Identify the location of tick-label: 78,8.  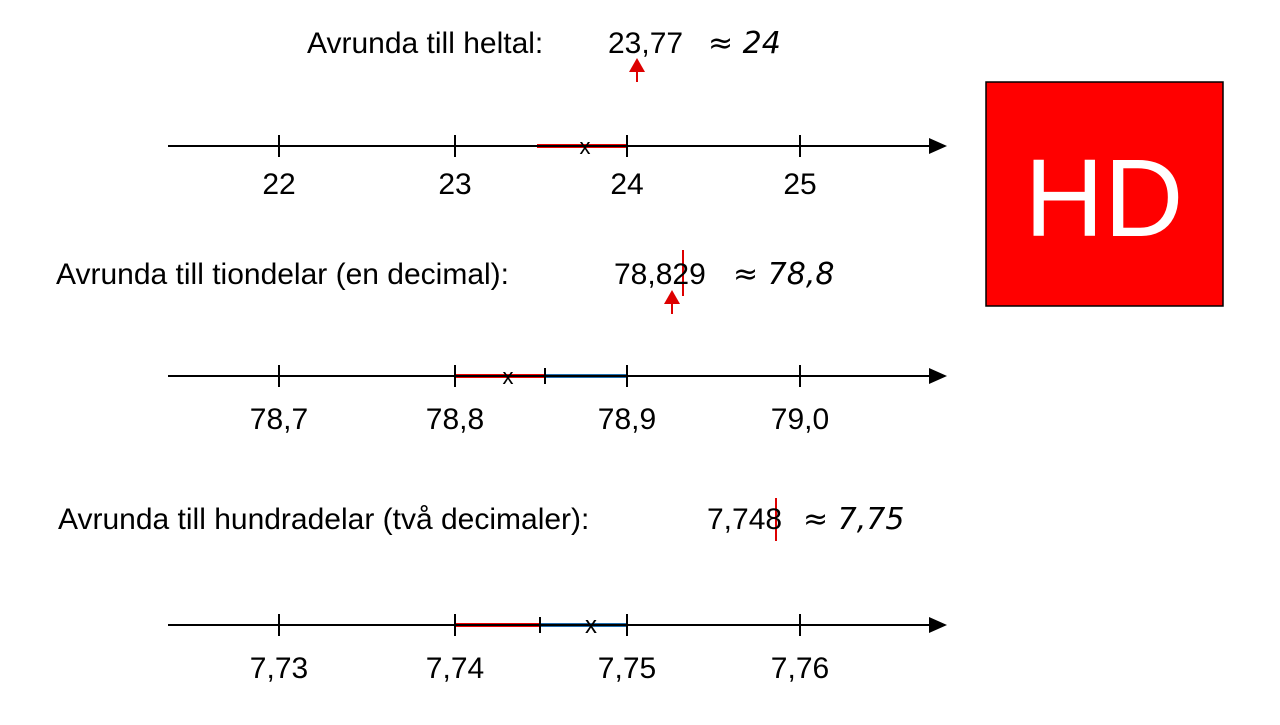
(455, 419).